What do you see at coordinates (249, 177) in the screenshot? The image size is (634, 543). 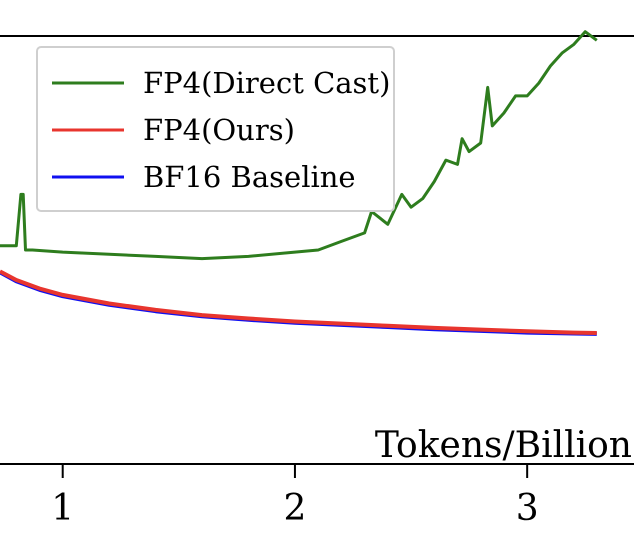 I see `legend-label-bf16: BF16 Baseline` at bounding box center [249, 177].